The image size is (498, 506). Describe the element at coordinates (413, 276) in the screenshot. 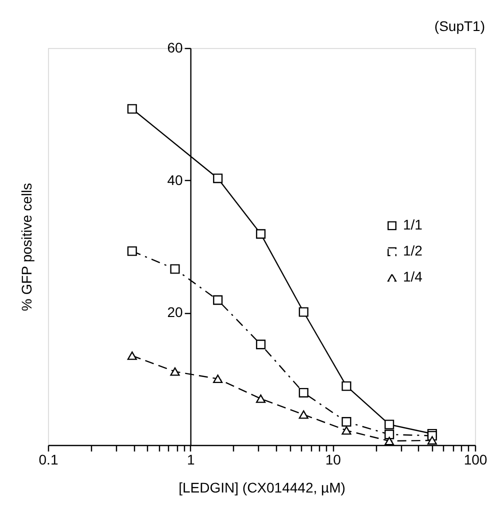

I see `legend-label: 1/4` at that location.